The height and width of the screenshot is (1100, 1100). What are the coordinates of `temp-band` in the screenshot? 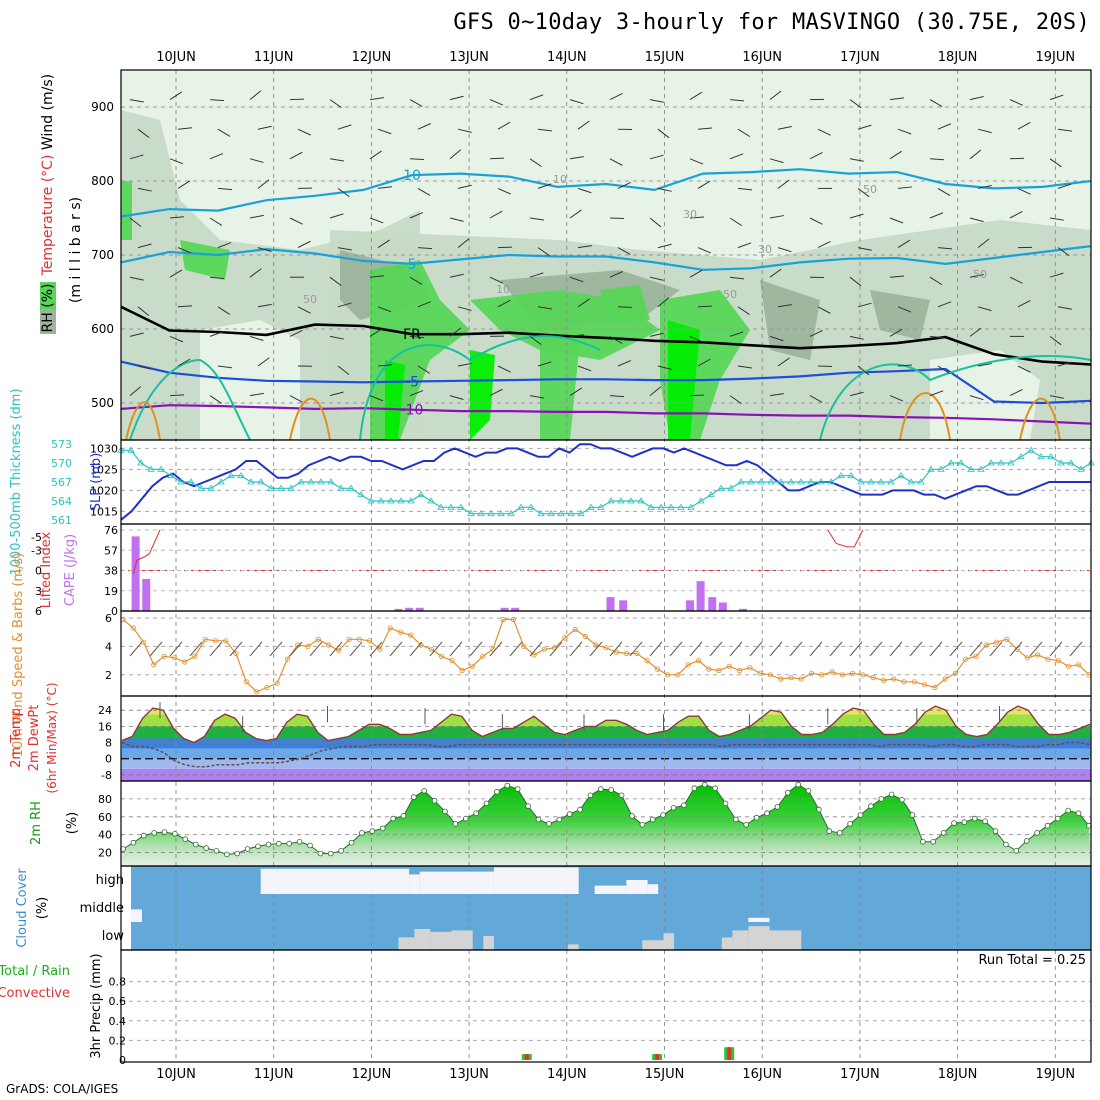 It's located at (606, 710).